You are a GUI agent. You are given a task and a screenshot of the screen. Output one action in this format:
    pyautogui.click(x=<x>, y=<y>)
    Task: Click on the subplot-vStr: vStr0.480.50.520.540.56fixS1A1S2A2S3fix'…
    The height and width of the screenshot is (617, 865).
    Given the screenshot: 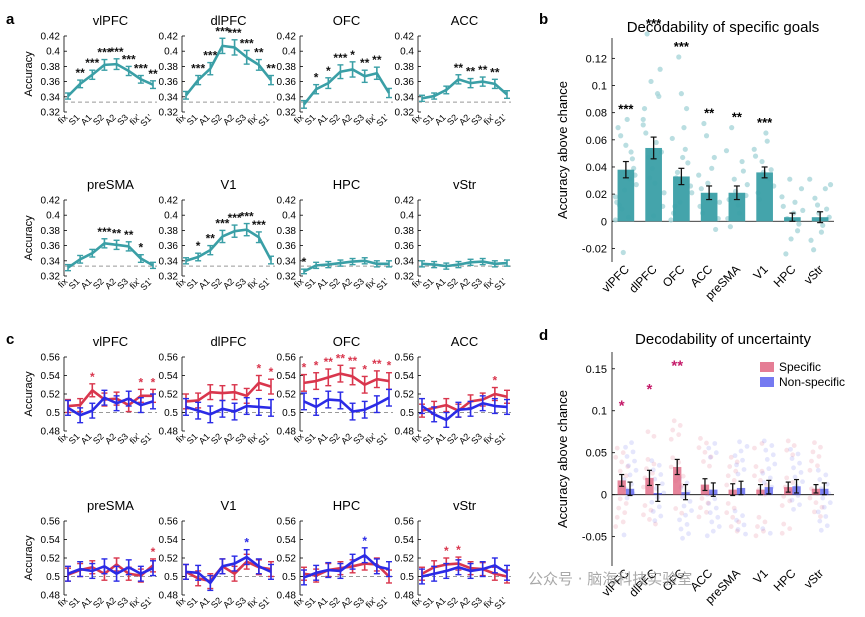 What is the action you would take?
    pyautogui.click(x=453, y=554)
    